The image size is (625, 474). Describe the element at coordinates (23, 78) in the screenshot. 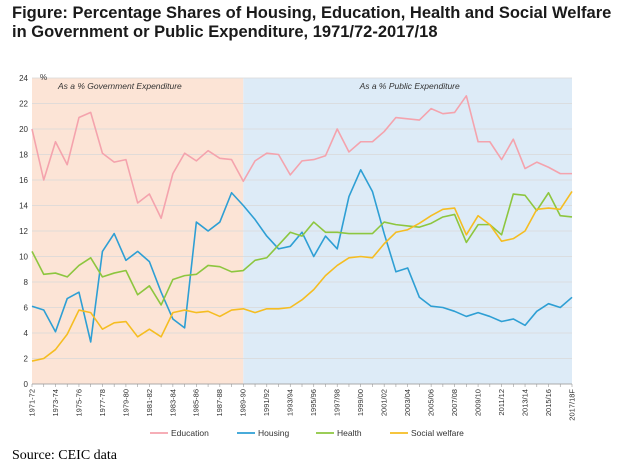

I see `y-tick-label: 24` at that location.